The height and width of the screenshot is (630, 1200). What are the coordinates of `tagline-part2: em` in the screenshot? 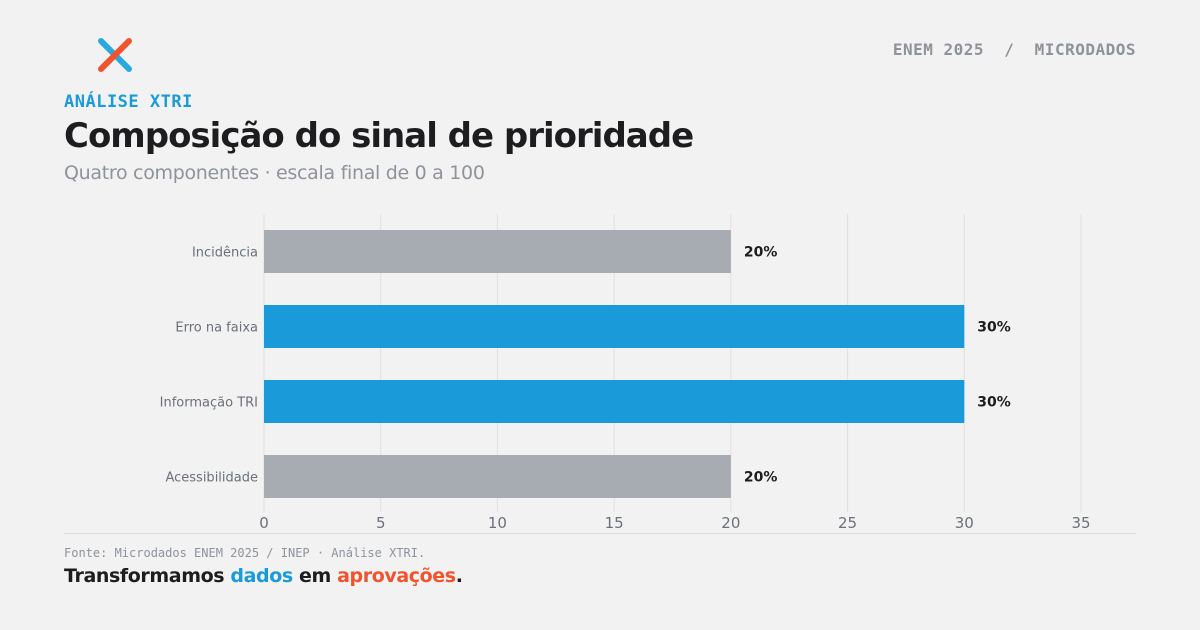 It's located at (315, 576).